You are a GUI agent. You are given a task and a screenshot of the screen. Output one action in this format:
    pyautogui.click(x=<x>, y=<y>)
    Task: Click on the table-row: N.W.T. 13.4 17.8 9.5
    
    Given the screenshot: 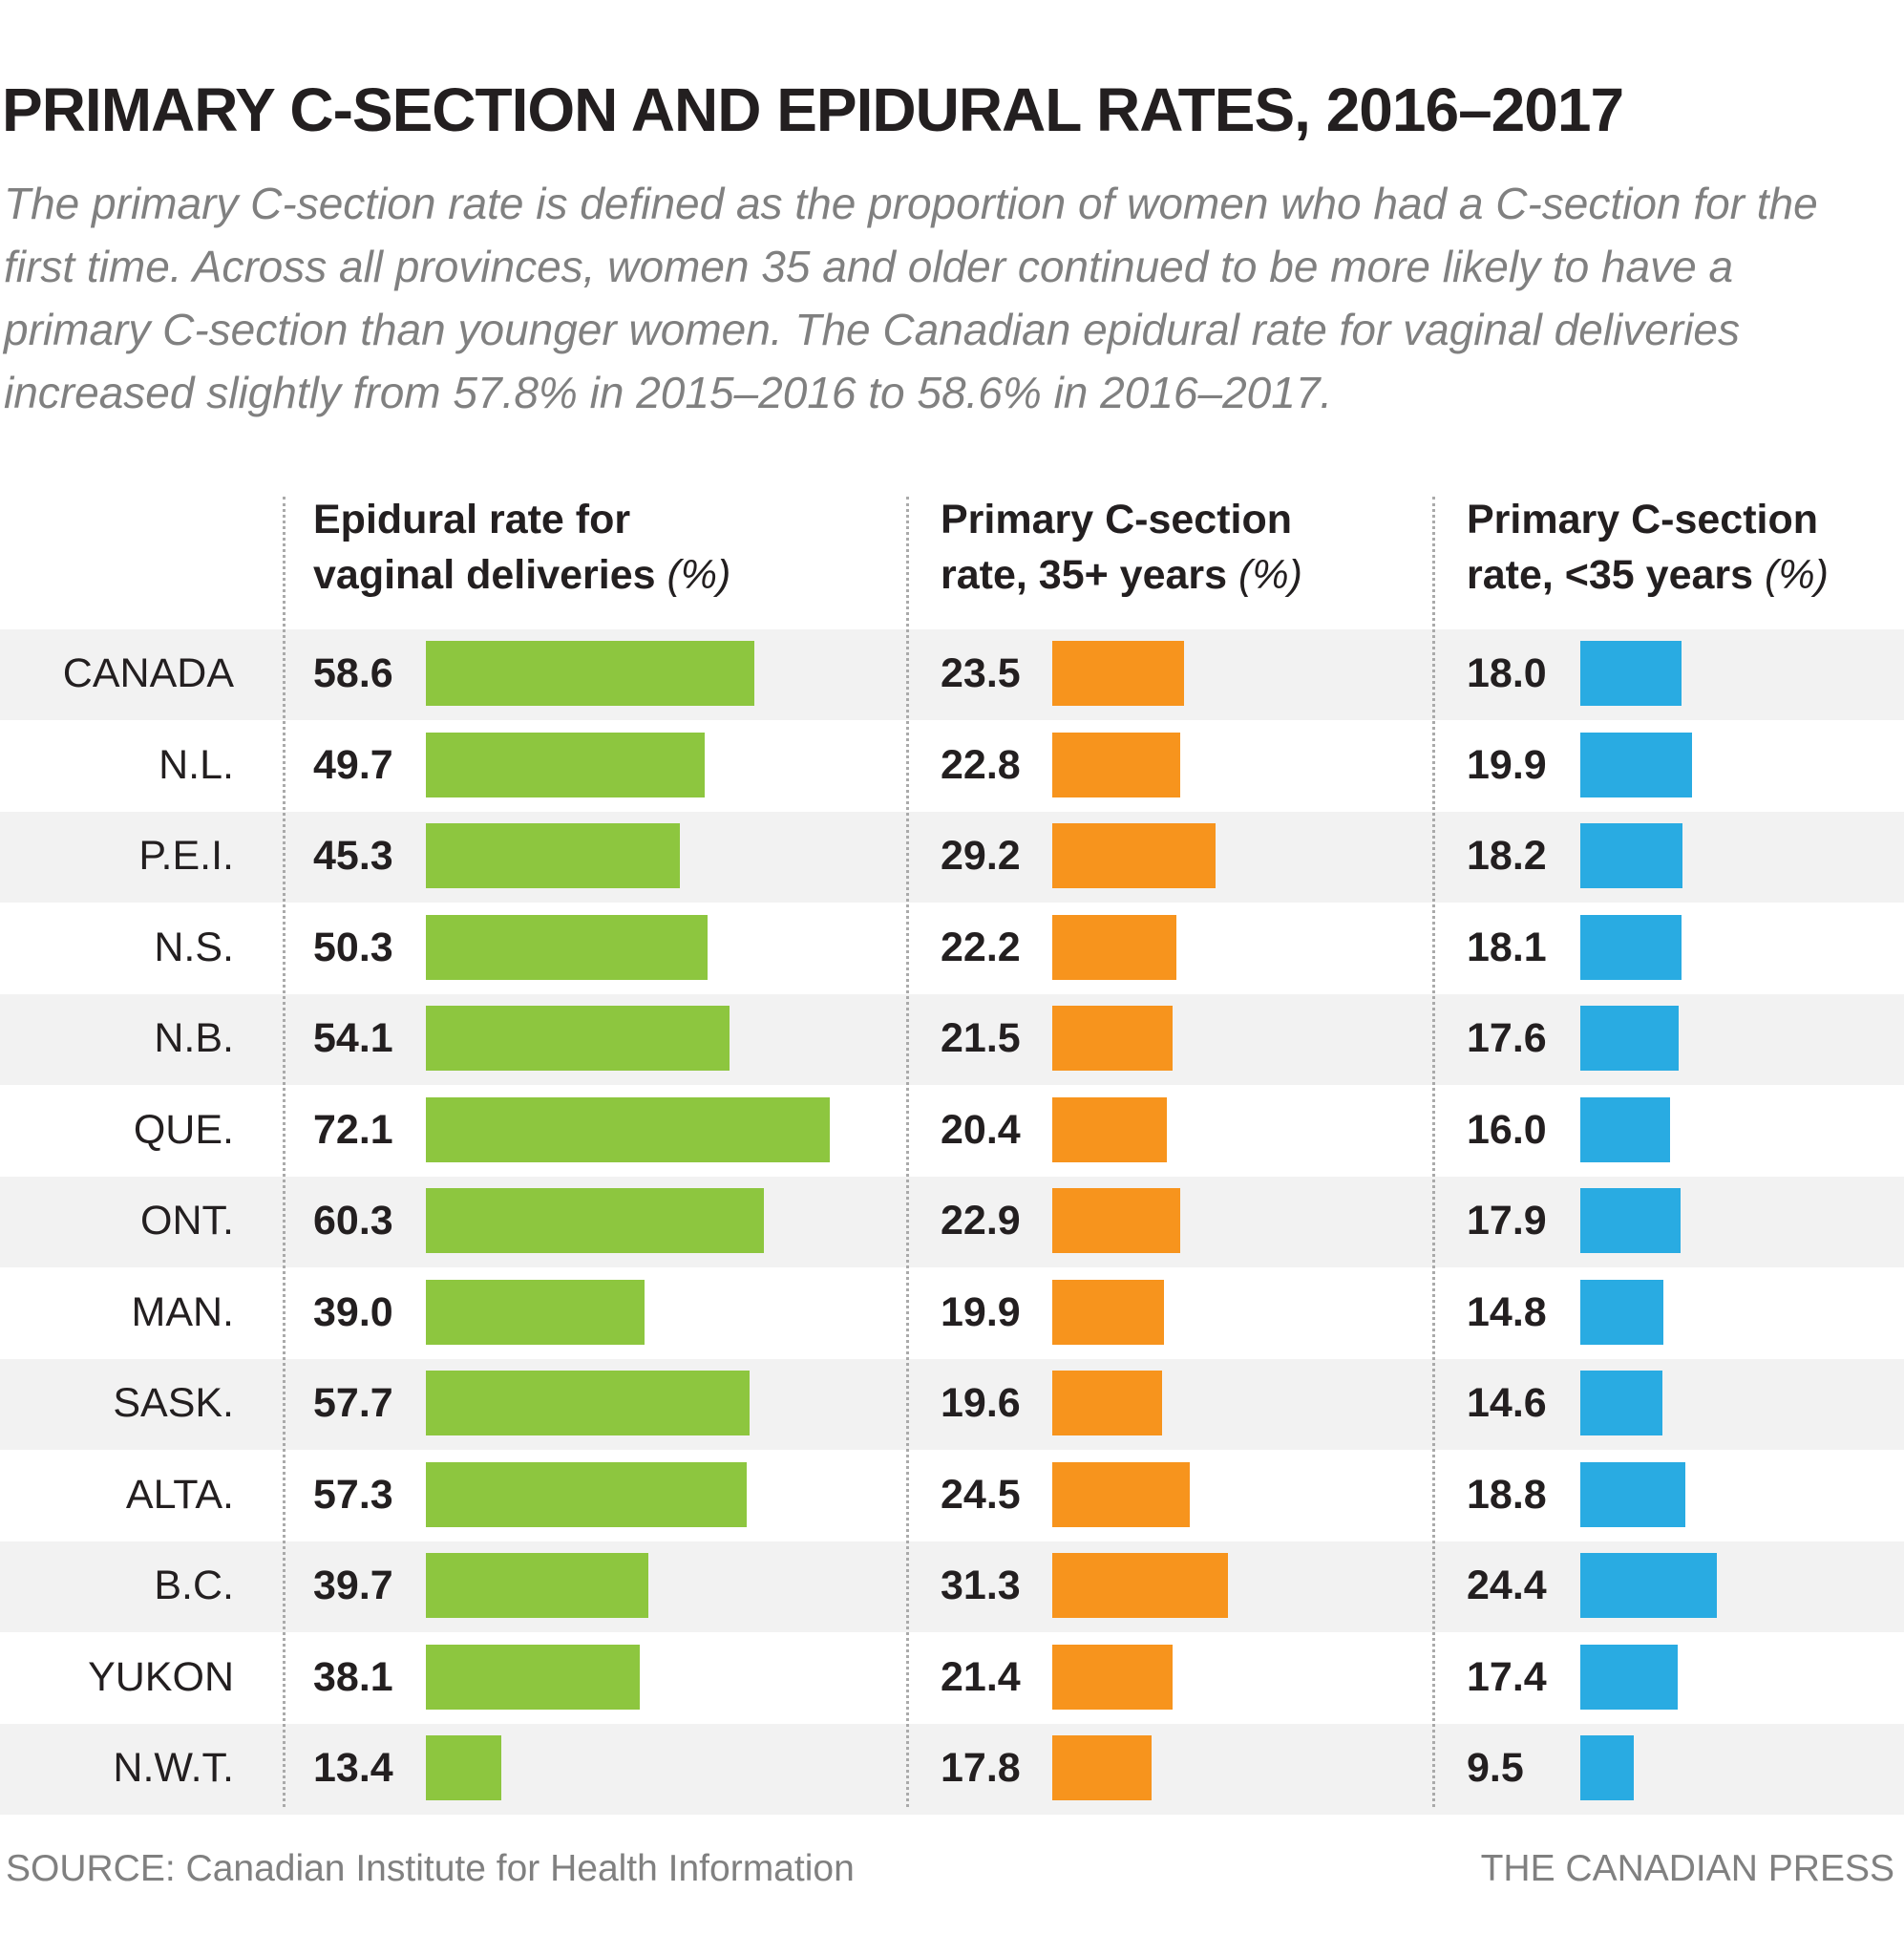 What is the action you would take?
    pyautogui.click(x=952, y=1770)
    